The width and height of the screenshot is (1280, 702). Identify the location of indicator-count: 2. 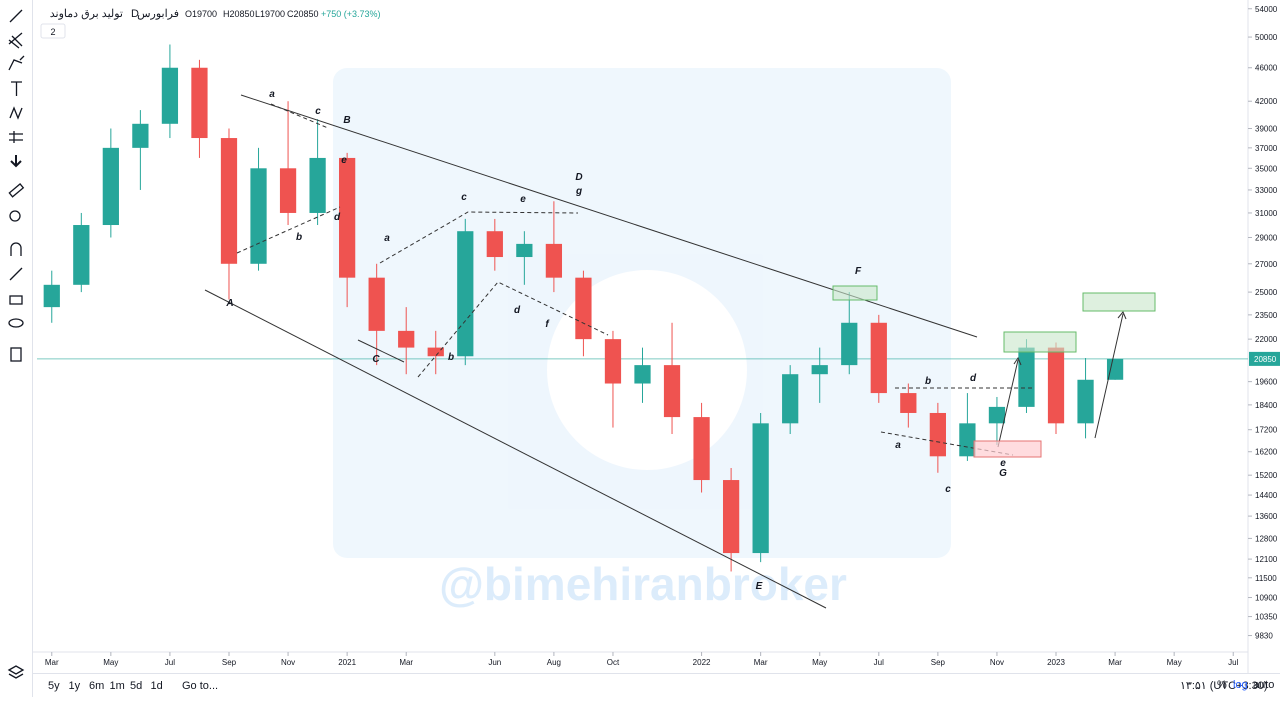
(52, 32).